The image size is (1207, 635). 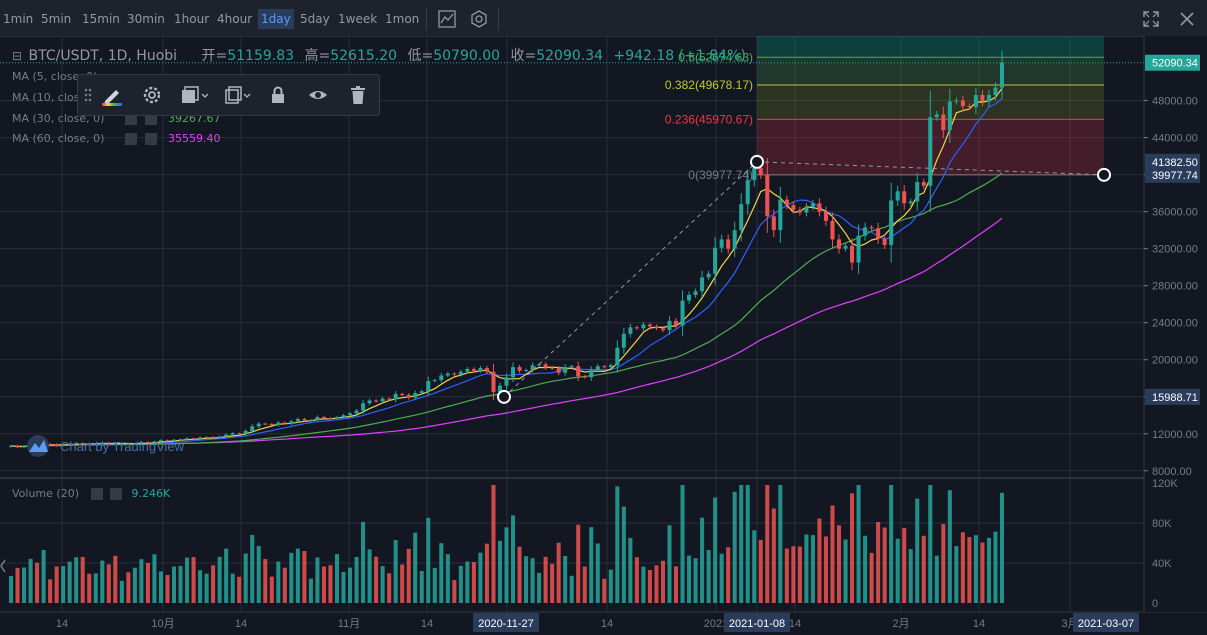 What do you see at coordinates (318, 95) in the screenshot?
I see `visibility-eye-icon` at bounding box center [318, 95].